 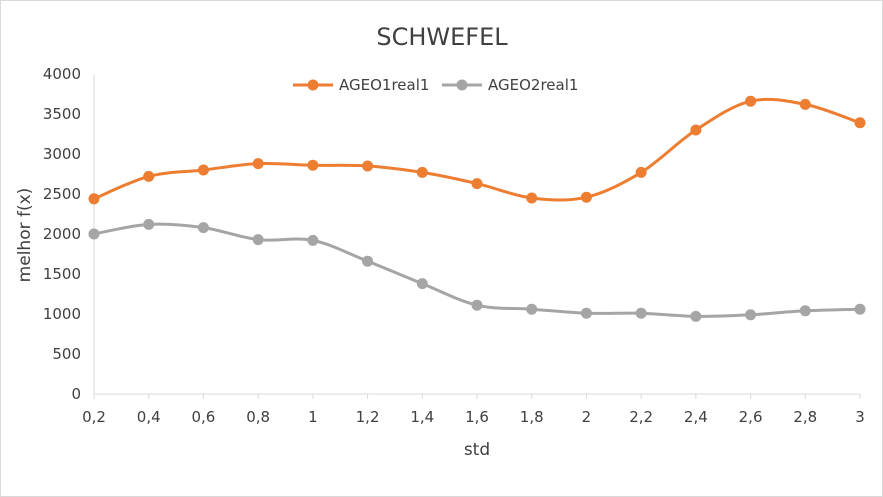 I want to click on x-tick-label: 0,8, so click(x=258, y=417).